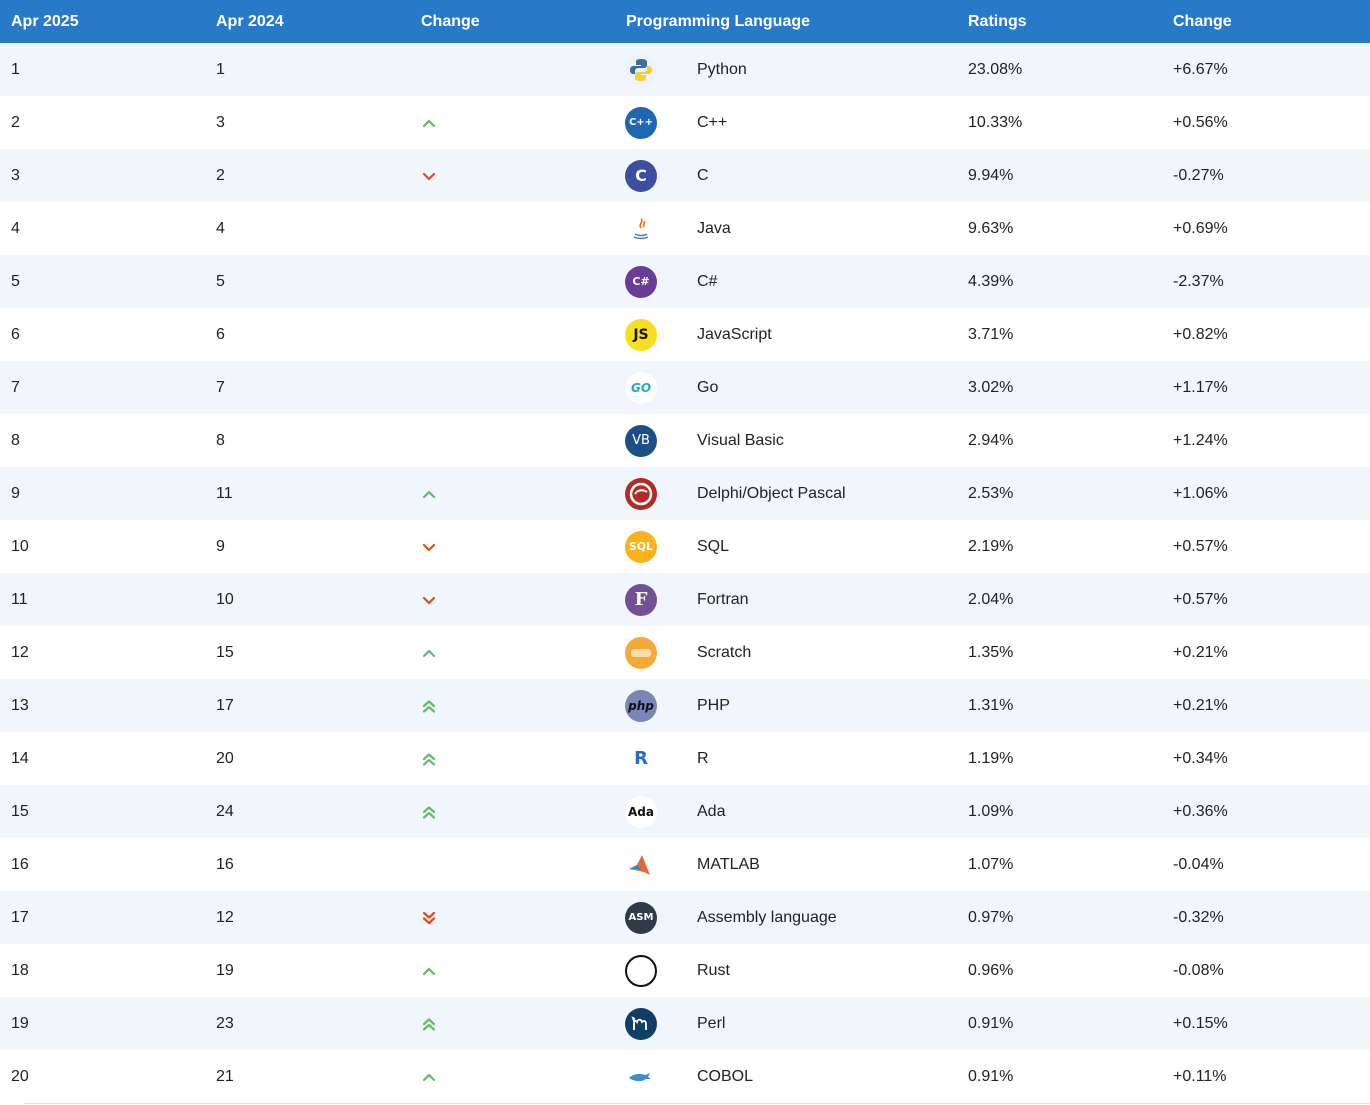 The width and height of the screenshot is (1370, 1105). I want to click on rating-change: -2.37%, so click(1198, 281).